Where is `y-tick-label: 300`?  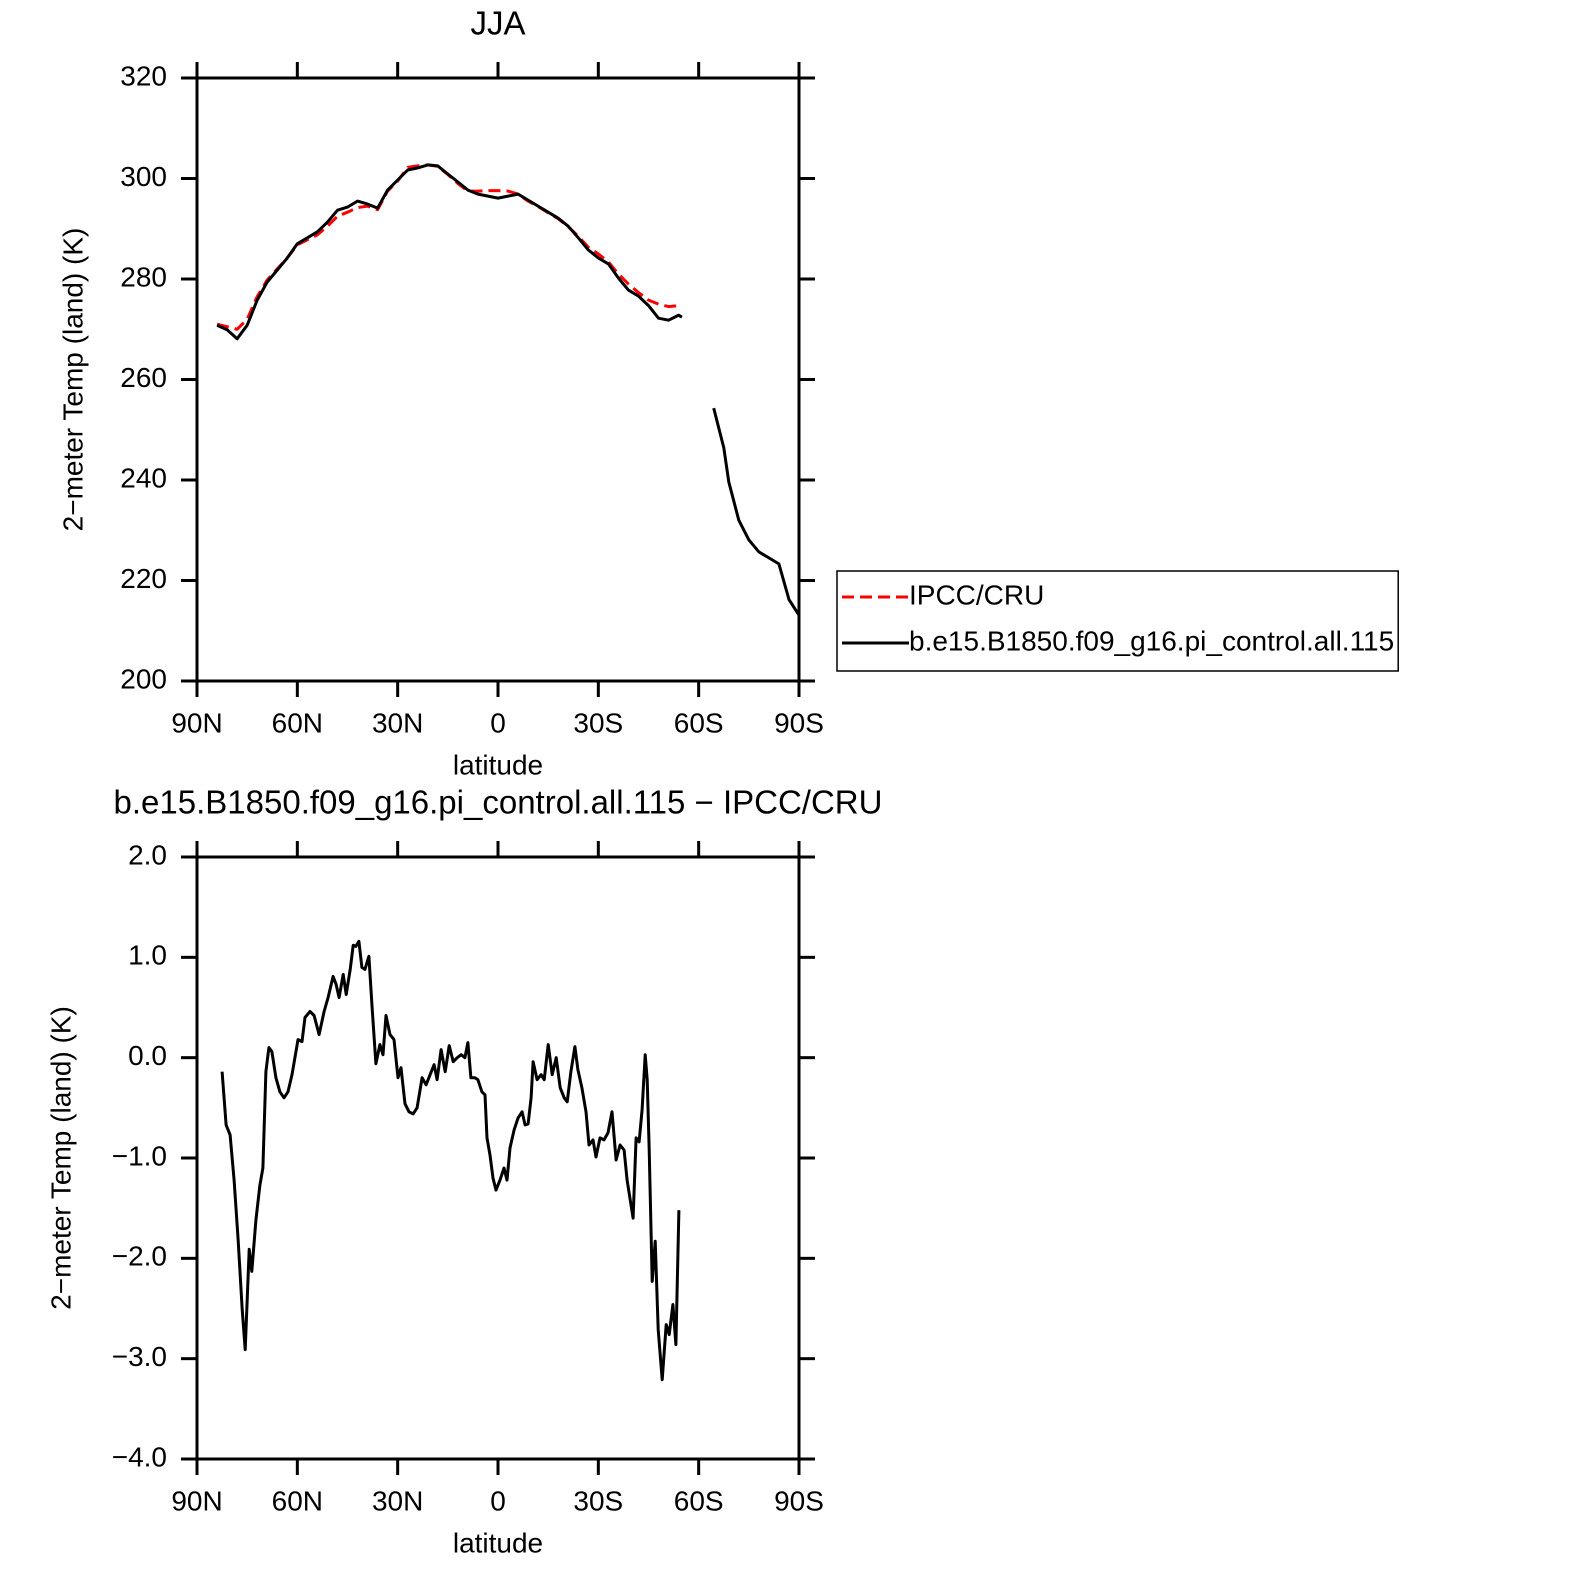
y-tick-label: 300 is located at coordinates (143, 176).